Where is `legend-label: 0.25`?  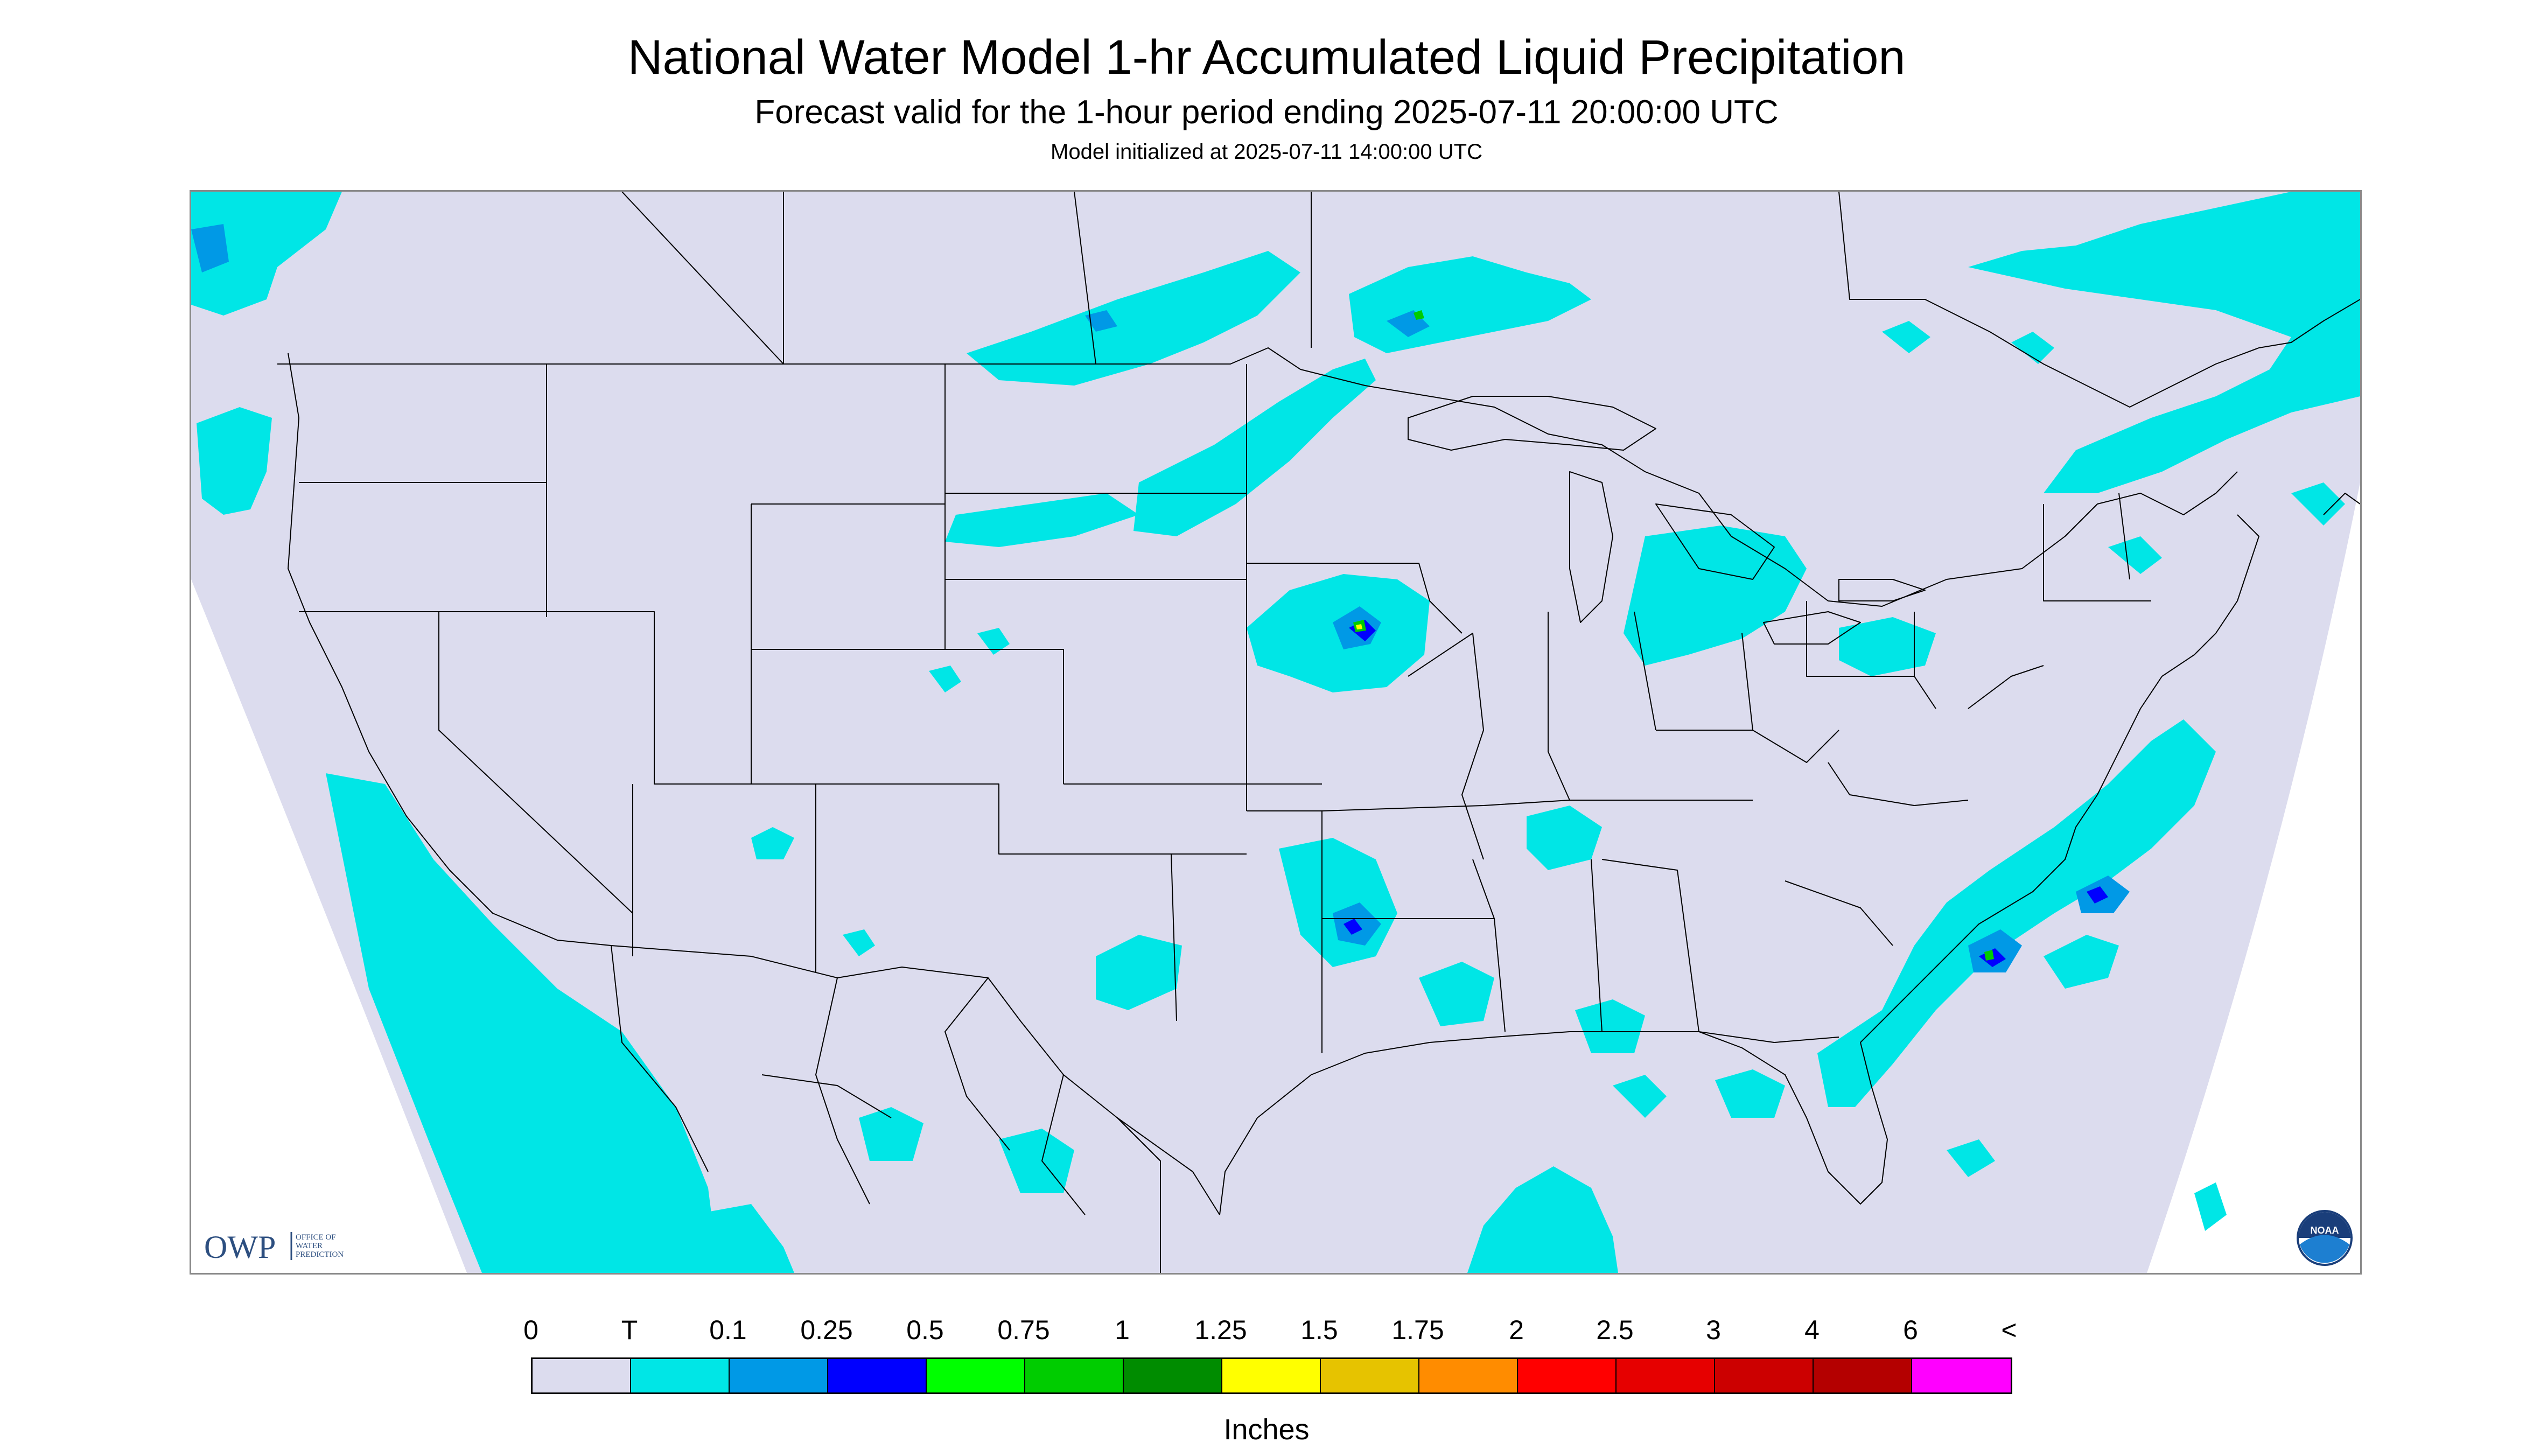
legend-label: 0.25 is located at coordinates (826, 1330).